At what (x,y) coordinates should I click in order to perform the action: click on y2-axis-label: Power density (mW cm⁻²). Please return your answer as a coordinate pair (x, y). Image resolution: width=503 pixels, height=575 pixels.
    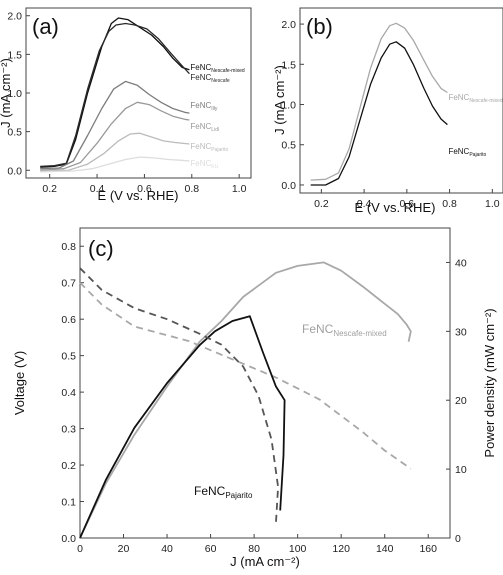
    Looking at the image, I should click on (489, 382).